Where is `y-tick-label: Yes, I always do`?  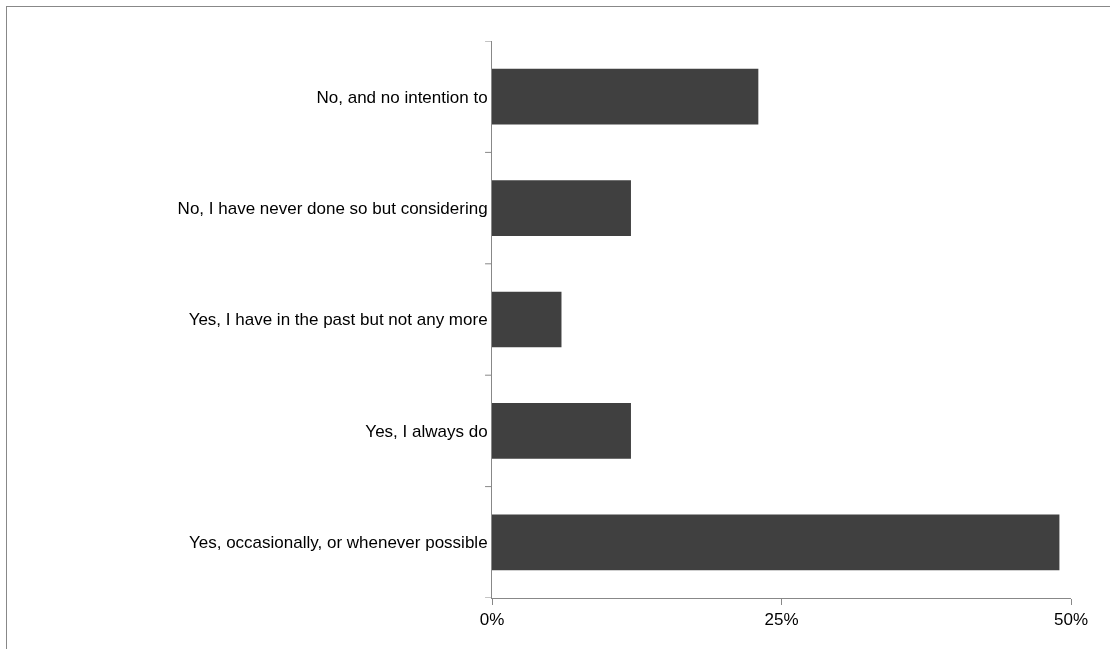 y-tick-label: Yes, I always do is located at coordinates (426, 431).